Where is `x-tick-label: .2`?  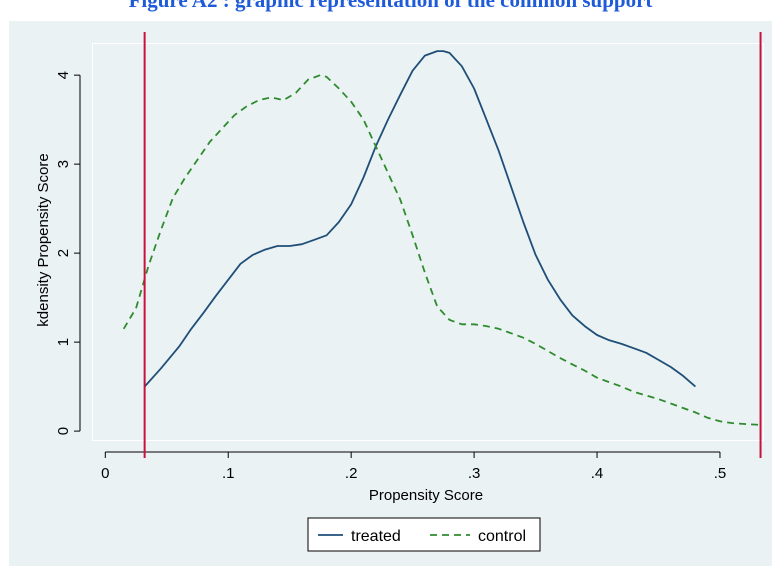
x-tick-label: .2 is located at coordinates (351, 473).